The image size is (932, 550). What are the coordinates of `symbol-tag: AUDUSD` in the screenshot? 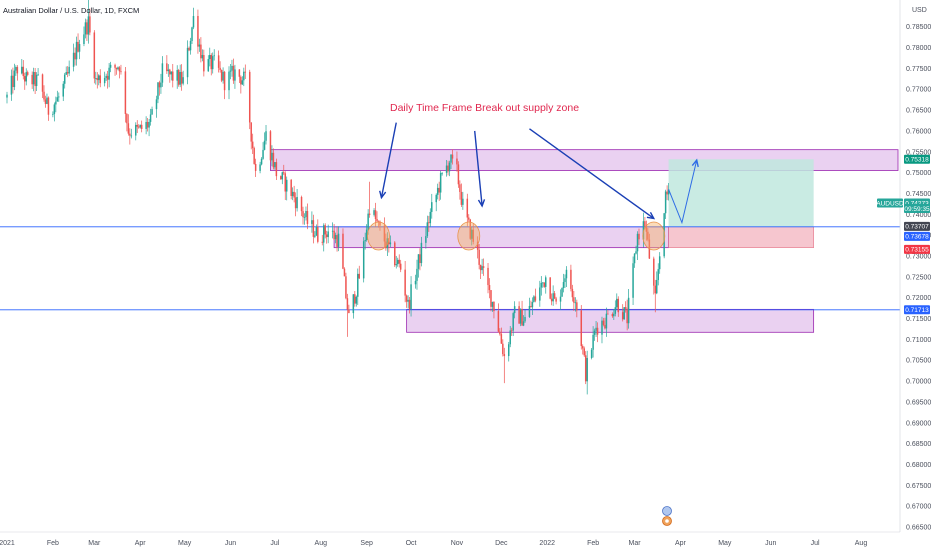 It's located at (890, 203).